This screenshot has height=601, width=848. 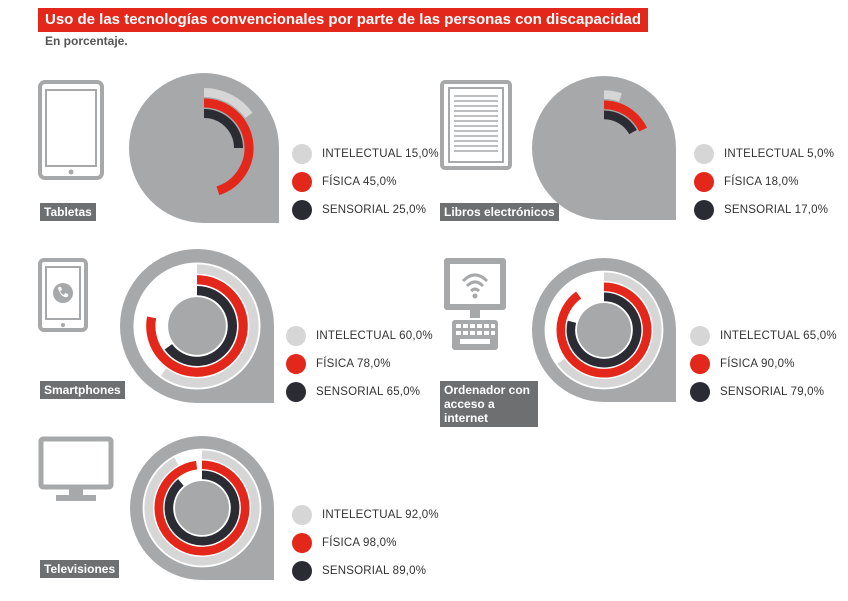 I want to click on ereader-icon, so click(x=476, y=125).